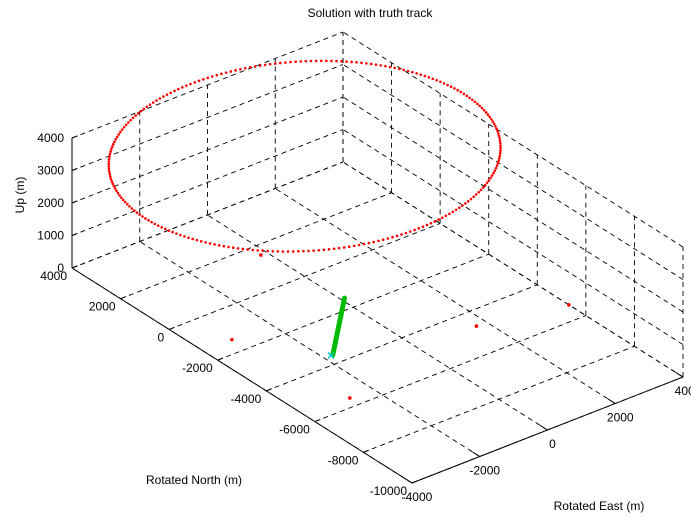 This screenshot has width=691, height=517. I want to click on z-tick-label: 4000, so click(50, 138).